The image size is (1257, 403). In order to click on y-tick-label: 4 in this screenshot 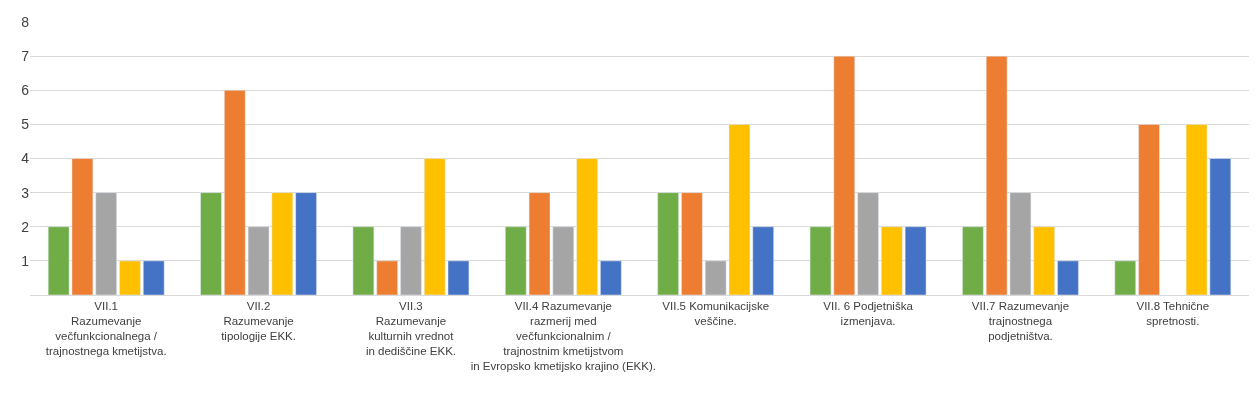, I will do `click(25, 158)`.